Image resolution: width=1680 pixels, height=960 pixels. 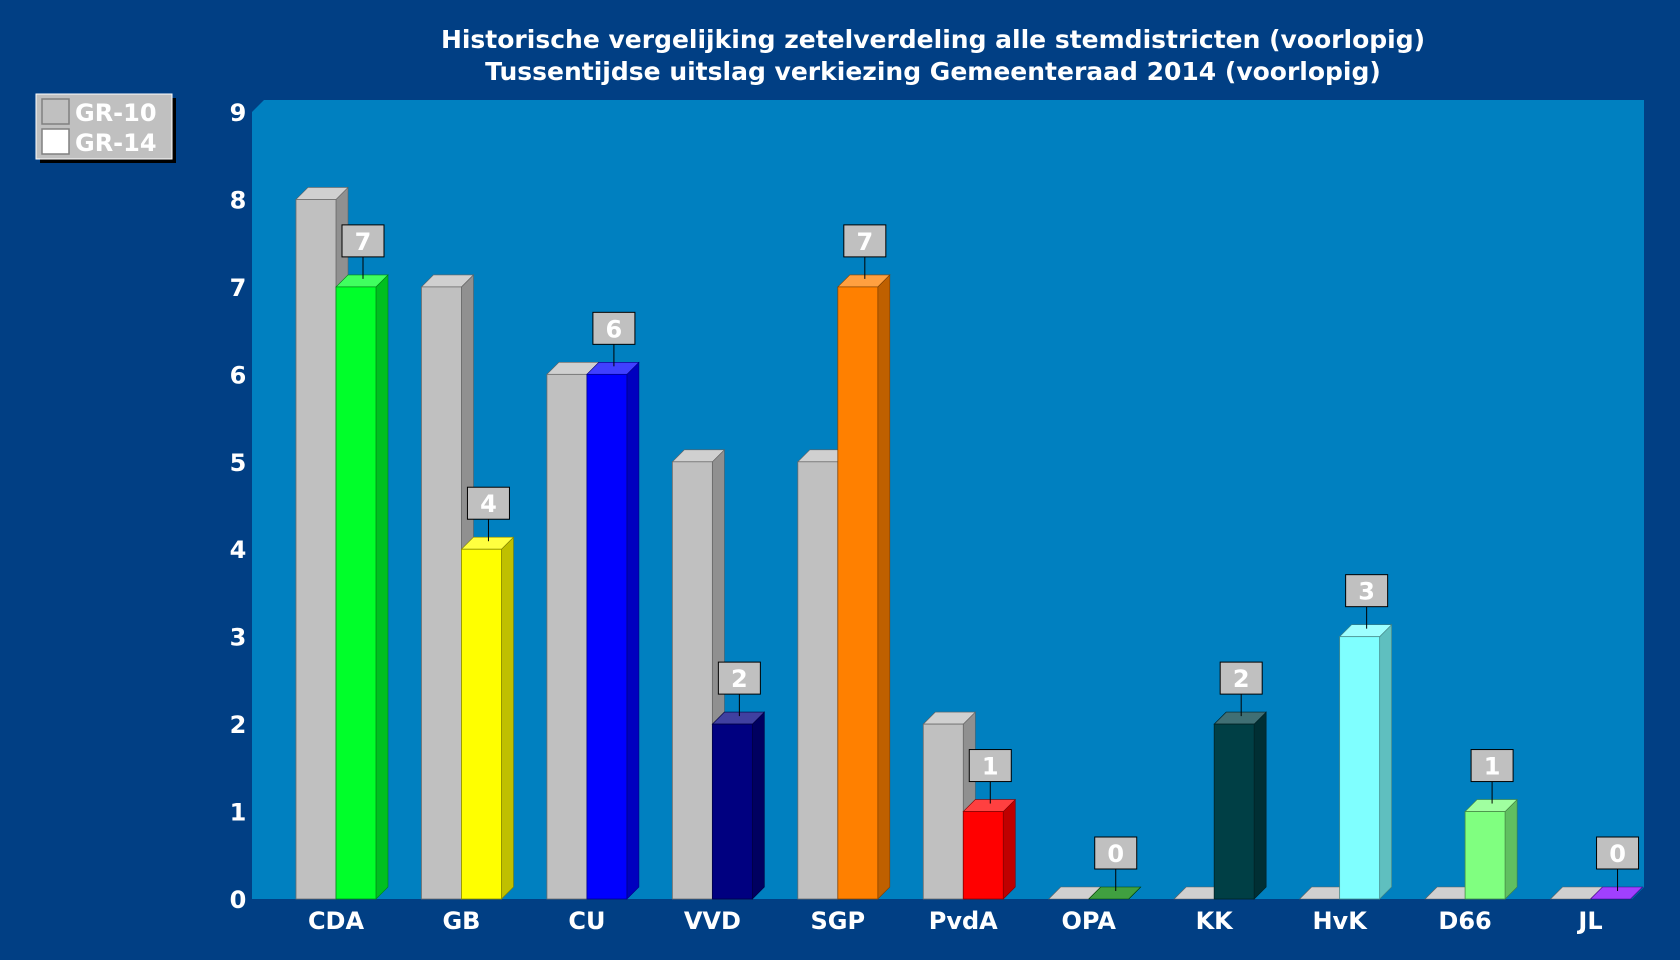 What do you see at coordinates (461, 921) in the screenshot?
I see `x-tick-label: GB` at bounding box center [461, 921].